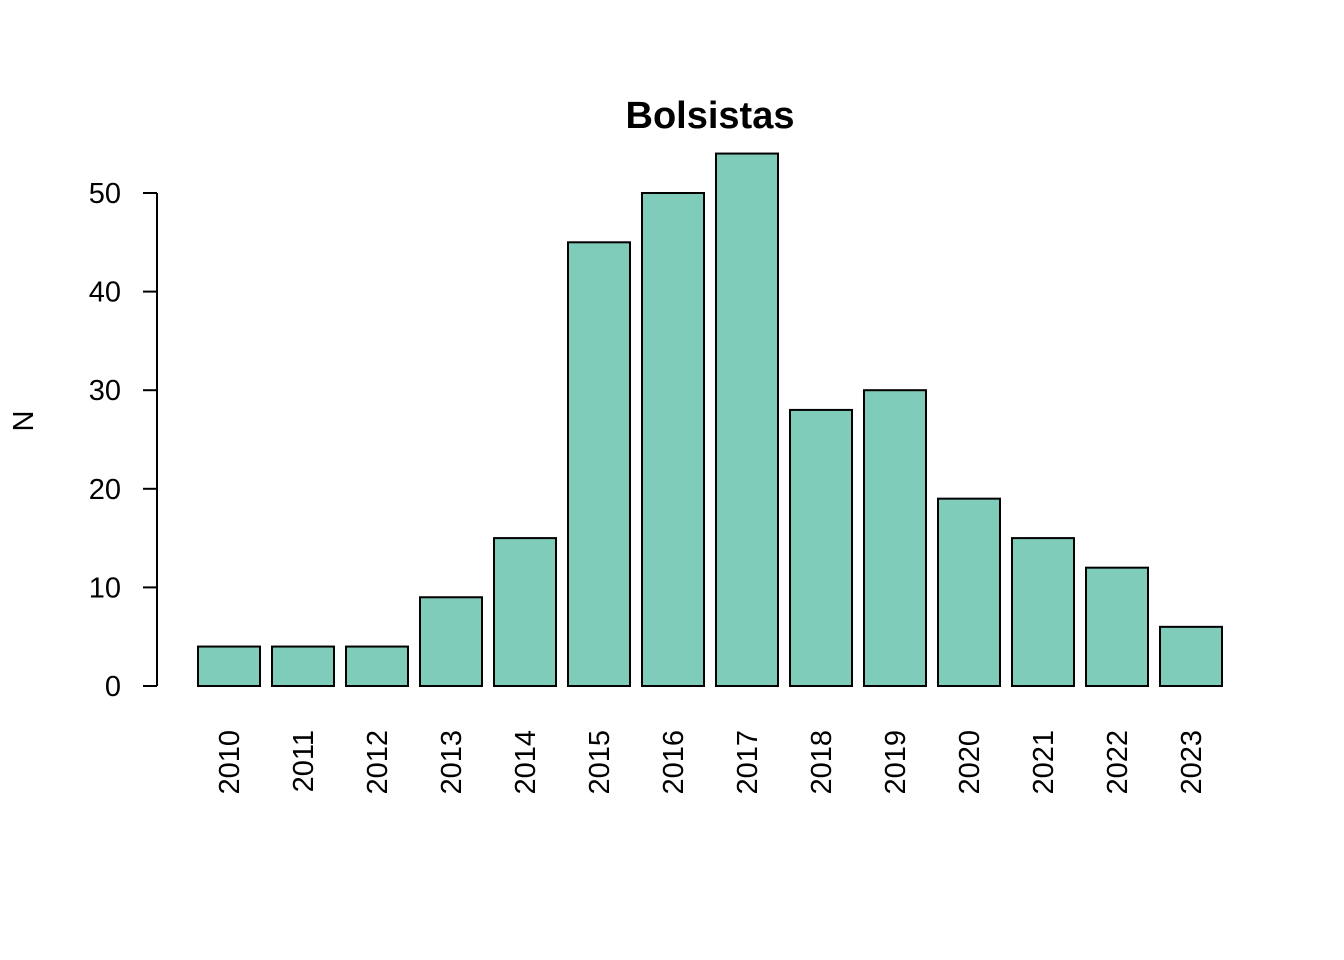  Describe the element at coordinates (895, 538) in the screenshot. I see `bar-2019` at that location.